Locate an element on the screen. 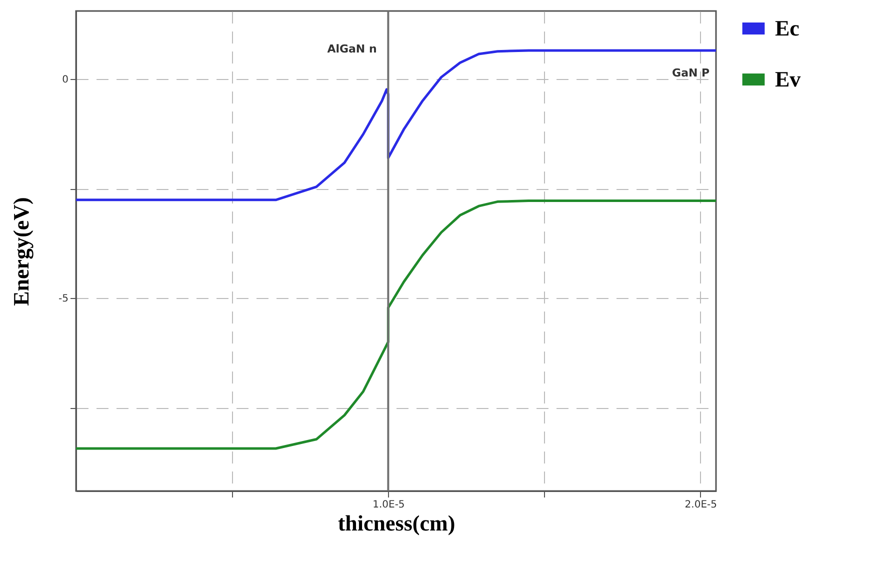 The image size is (895, 584). y-axis-title: Energy(eV) is located at coordinates (21, 251).